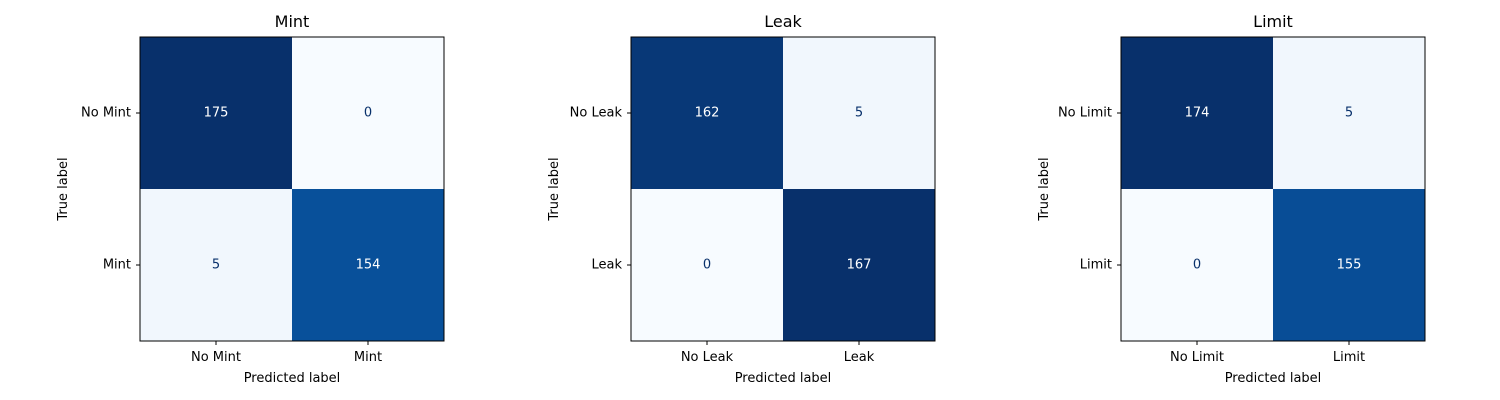  I want to click on x-tick-label: No Mint, so click(216, 357).